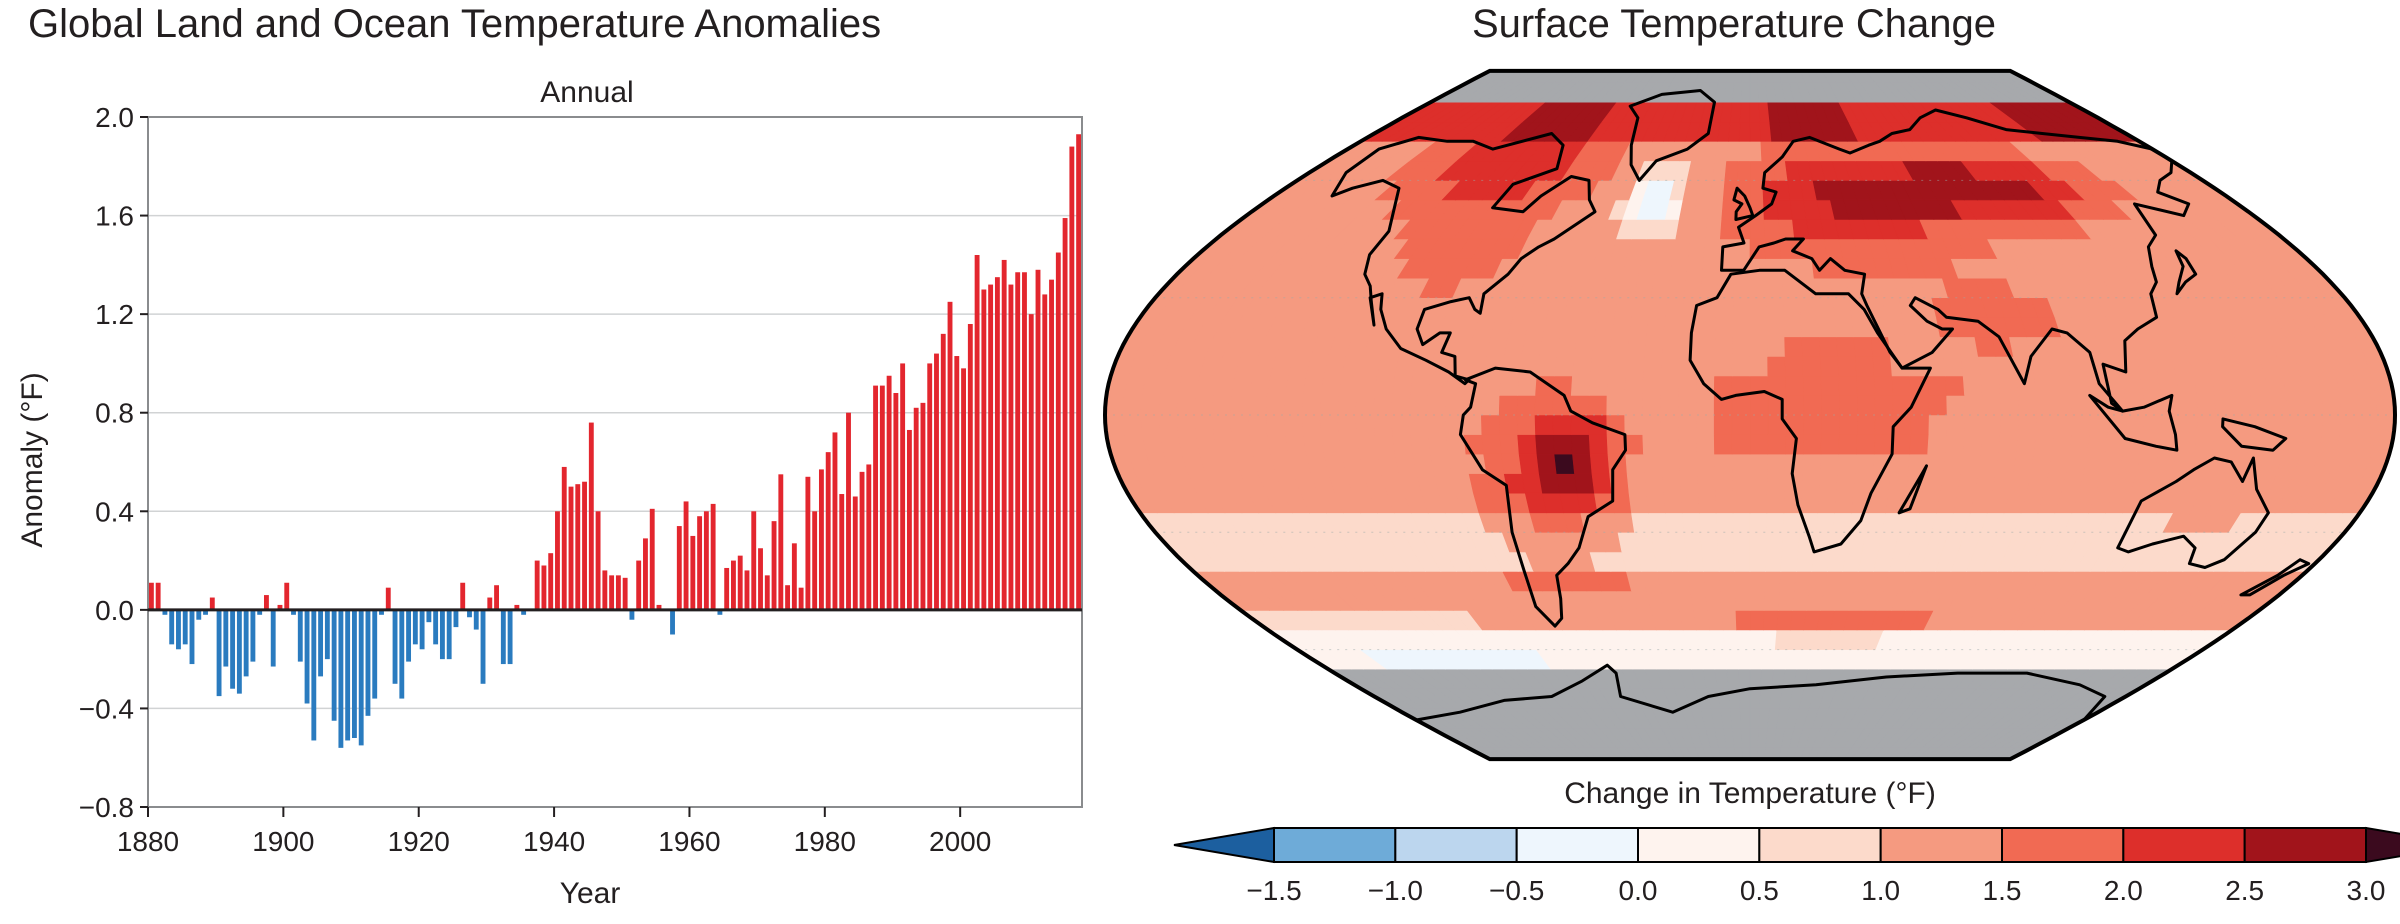  I want to click on bar-1985, so click(862, 540).